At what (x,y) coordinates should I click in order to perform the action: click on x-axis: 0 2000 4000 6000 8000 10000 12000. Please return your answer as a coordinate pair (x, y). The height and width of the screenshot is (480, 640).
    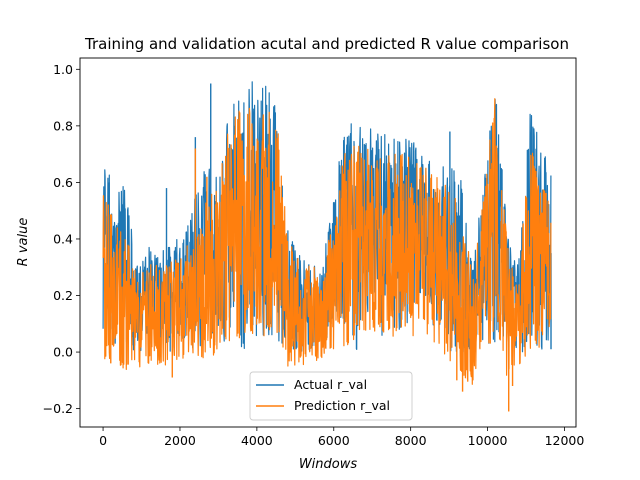
    Looking at the image, I should click on (341, 437).